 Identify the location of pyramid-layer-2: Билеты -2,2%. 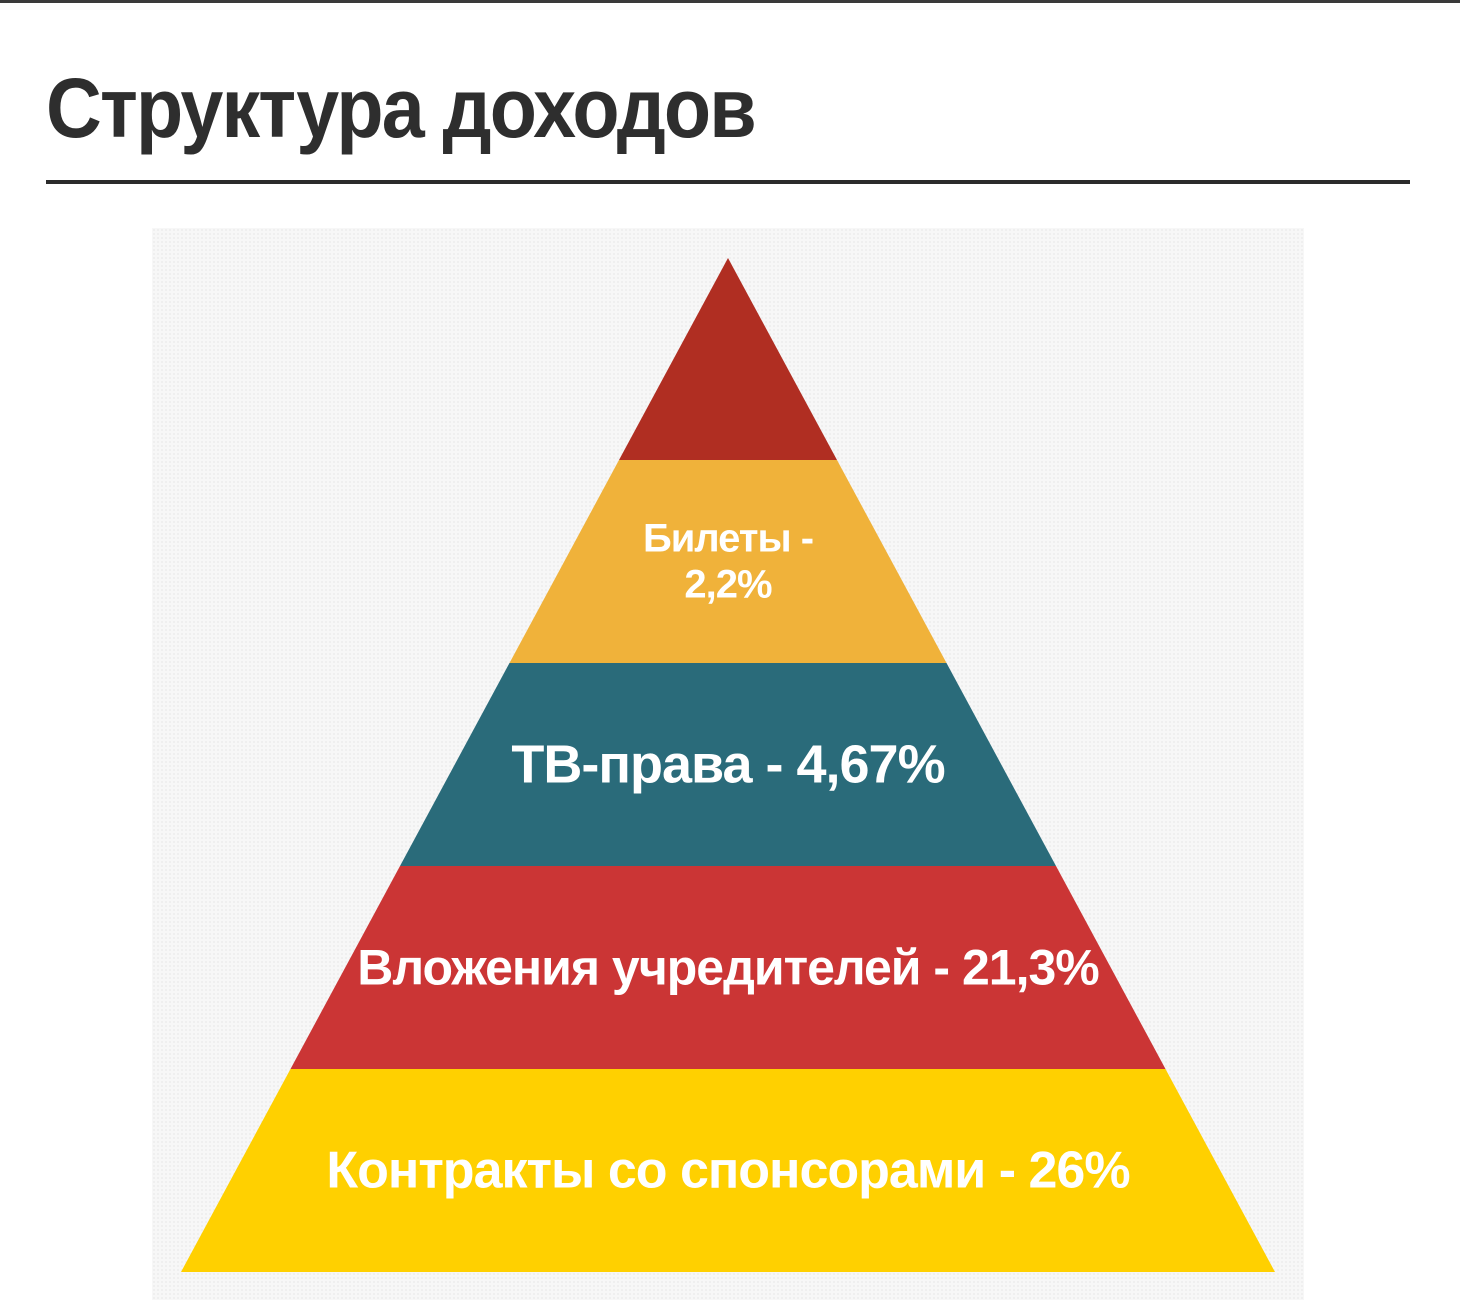
(728, 561).